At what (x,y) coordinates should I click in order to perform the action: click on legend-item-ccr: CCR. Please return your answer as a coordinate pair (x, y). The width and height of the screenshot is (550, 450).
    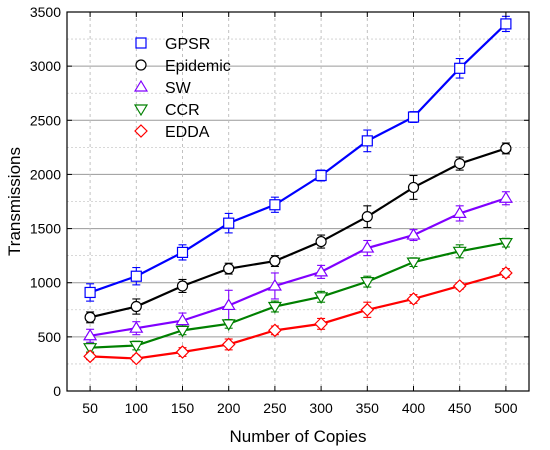
    Looking at the image, I should click on (166, 110).